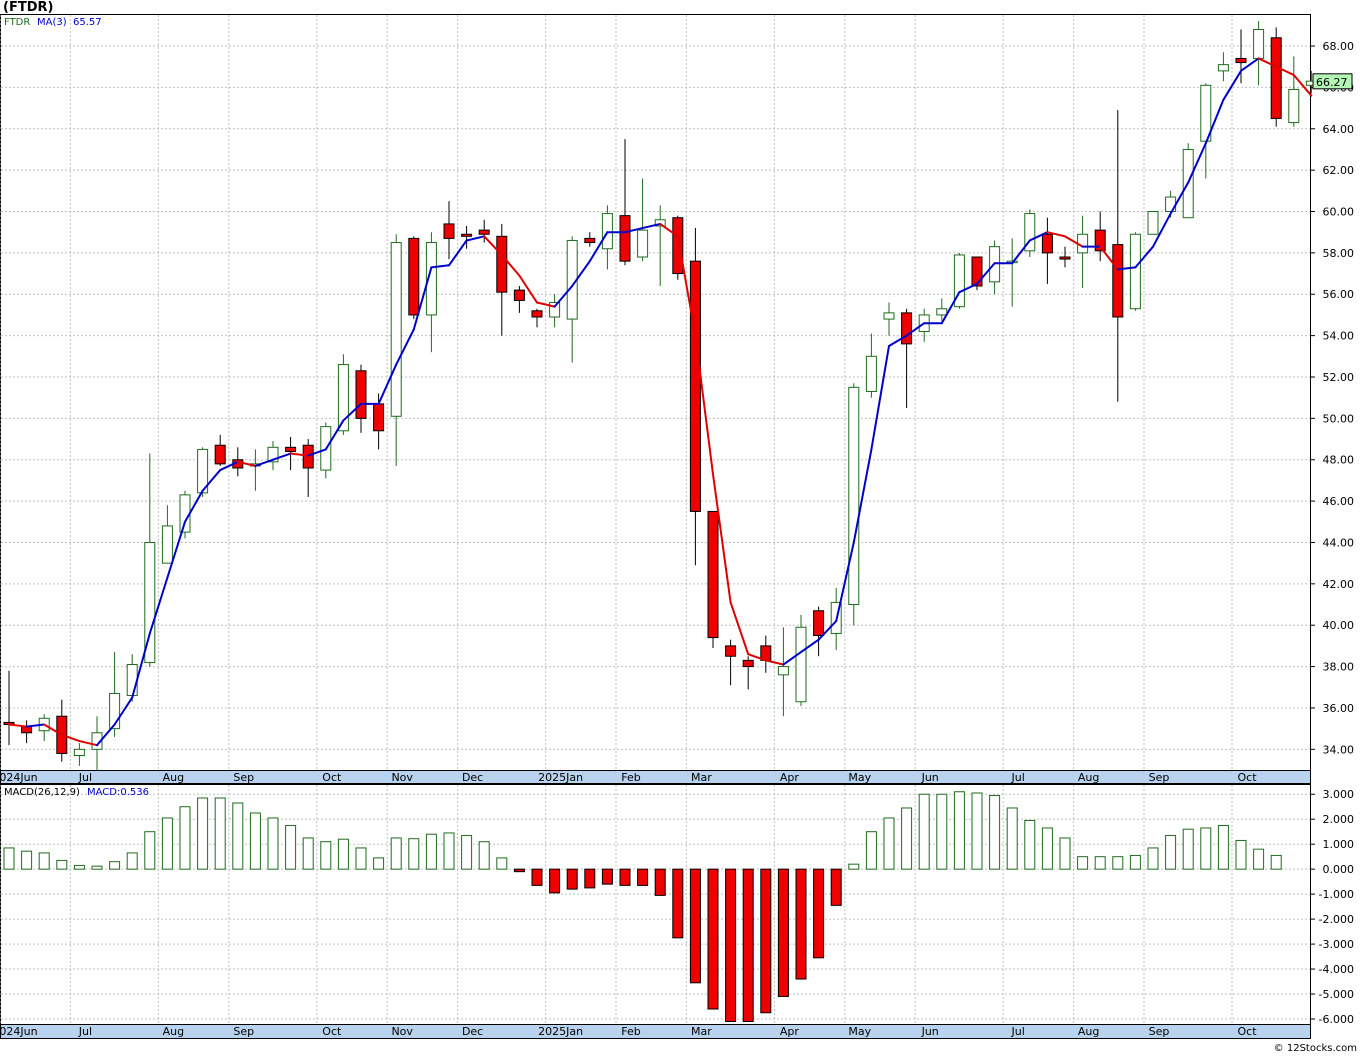 The image size is (1360, 1056). Describe the element at coordinates (402, 1031) in the screenshot. I see `macd-x-tick-label: Nov` at that location.